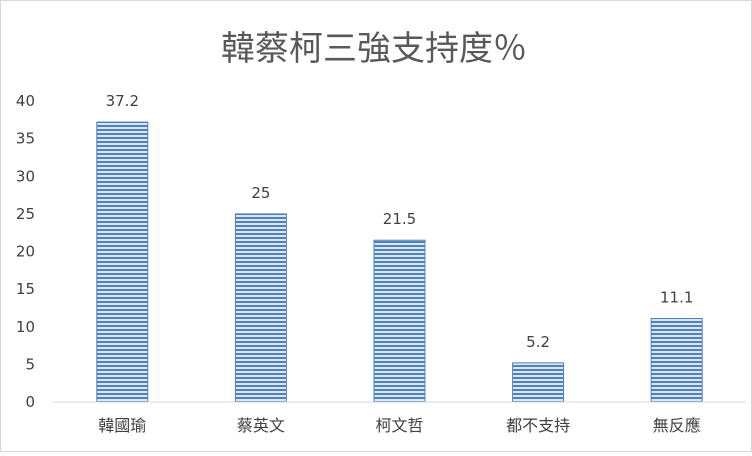 This screenshot has height=456, width=752. What do you see at coordinates (122, 101) in the screenshot?
I see `data-label: 37.2` at bounding box center [122, 101].